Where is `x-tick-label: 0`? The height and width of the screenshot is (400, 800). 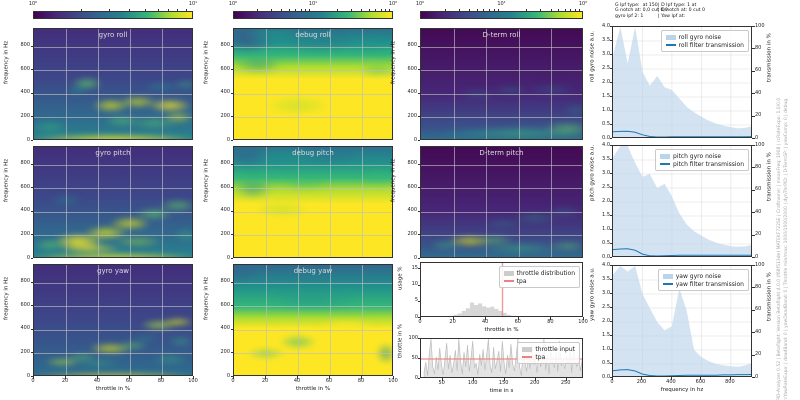 x-tick-label: 0 is located at coordinates (233, 381).